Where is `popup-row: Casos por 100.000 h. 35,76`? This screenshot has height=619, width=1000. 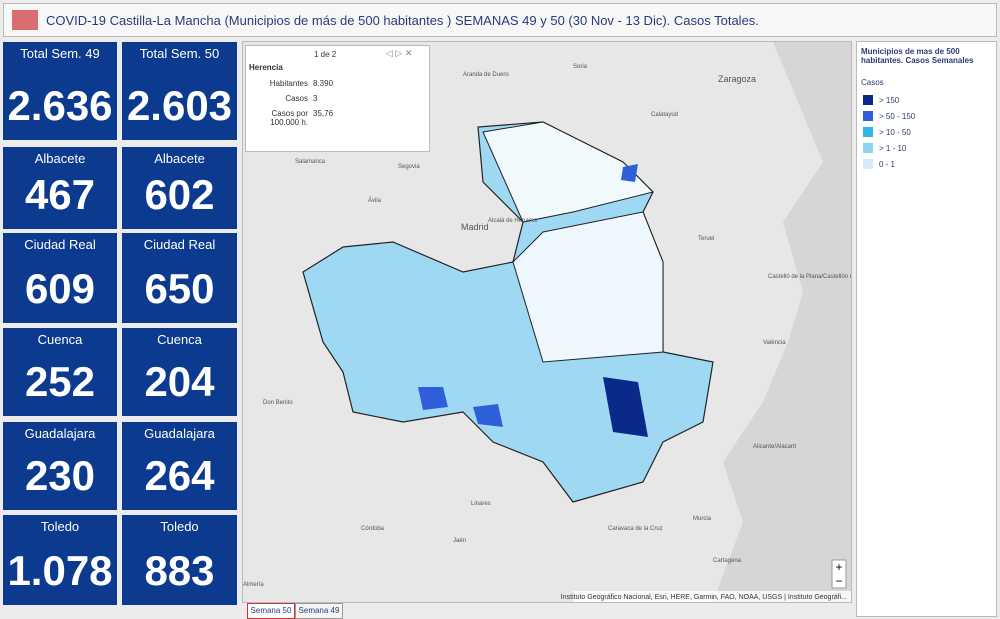
popup-row: Casos por 100.000 h. 35,76 is located at coordinates (336, 118).